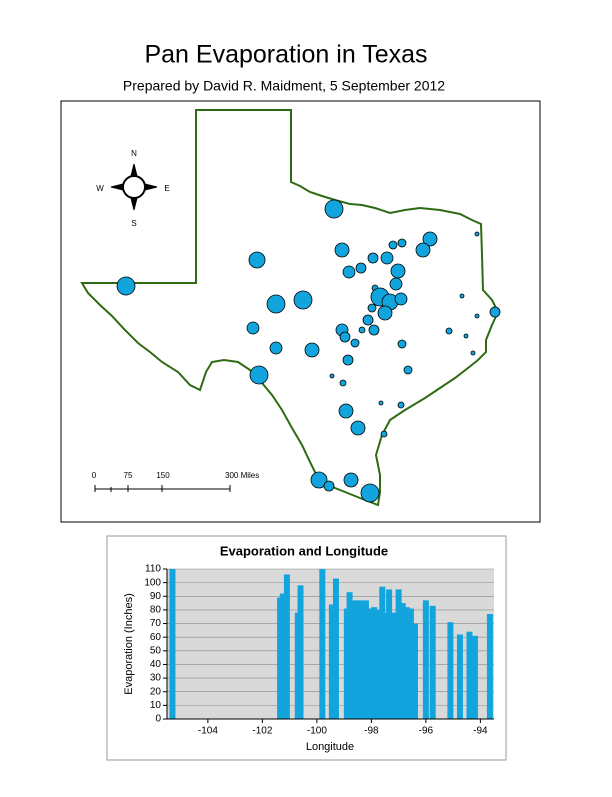 This screenshot has height=797, width=612. Describe the element at coordinates (152, 582) in the screenshot. I see `y-tick-label: 100` at that location.